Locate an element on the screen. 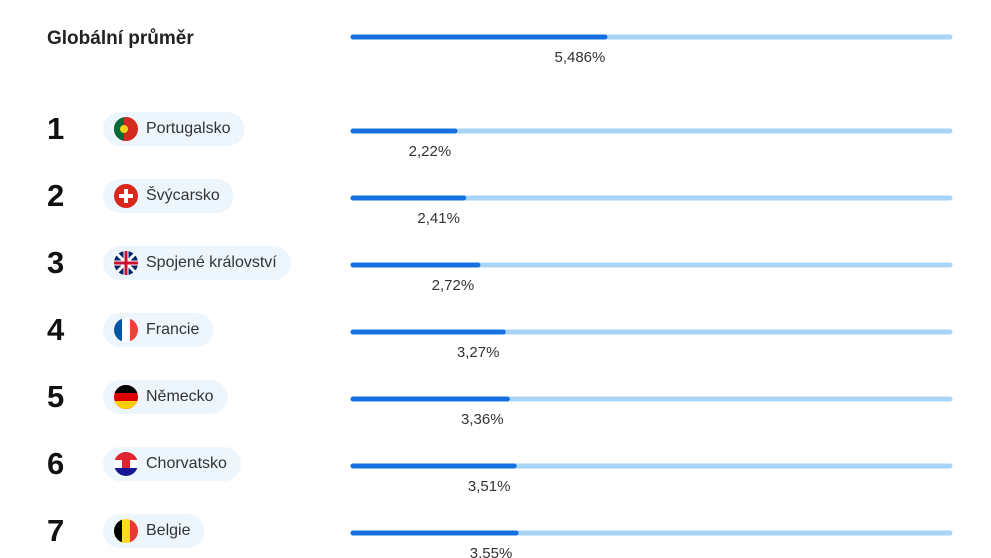 This screenshot has height=558, width=991. category-label: Belgie is located at coordinates (168, 530).